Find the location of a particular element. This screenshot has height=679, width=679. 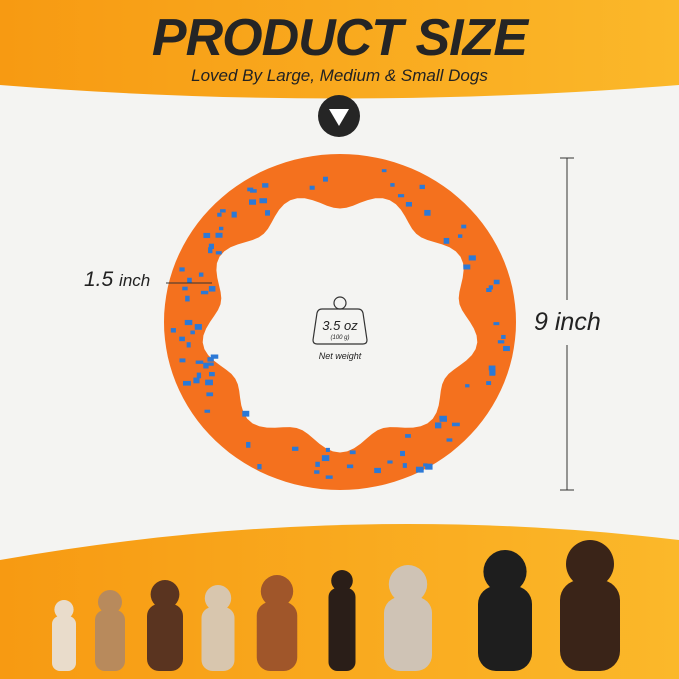

weight-icon is located at coordinates (340, 320).